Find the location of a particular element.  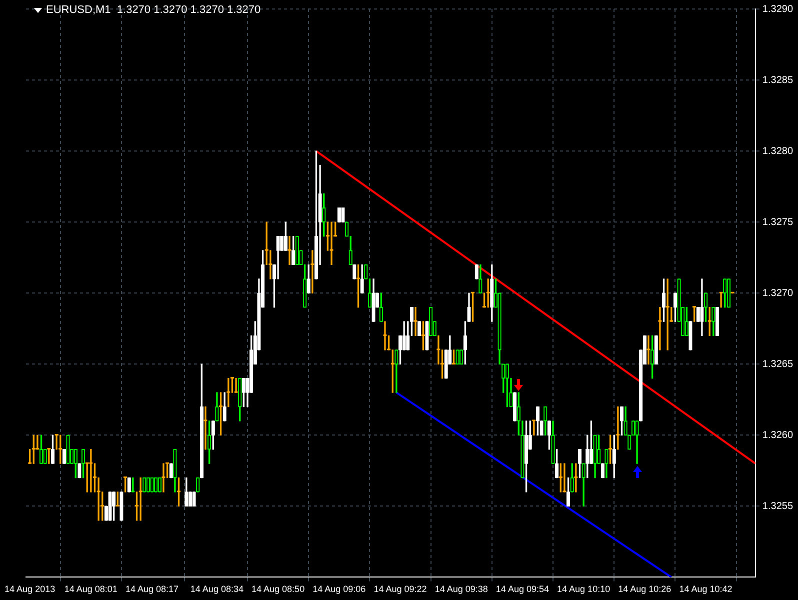

y-tick-label: 1.3265 is located at coordinates (778, 364).